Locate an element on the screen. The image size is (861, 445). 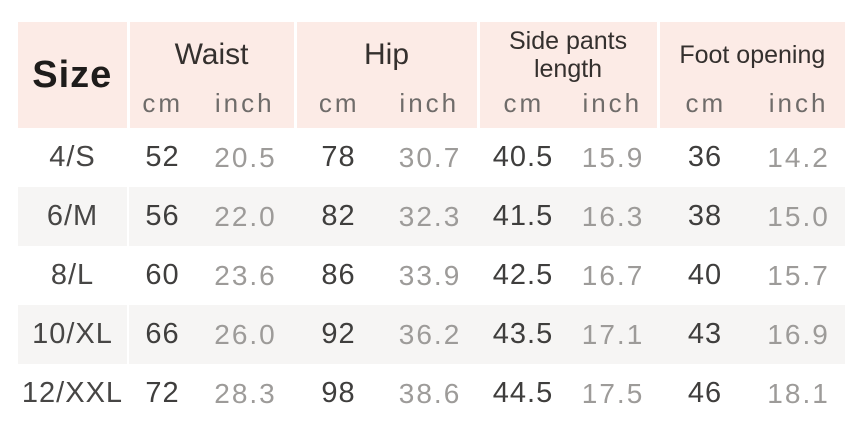
table-row: 4/S 52 20.5 78 30.7 40.5 15.9 36 14.2 is located at coordinates (432, 157).